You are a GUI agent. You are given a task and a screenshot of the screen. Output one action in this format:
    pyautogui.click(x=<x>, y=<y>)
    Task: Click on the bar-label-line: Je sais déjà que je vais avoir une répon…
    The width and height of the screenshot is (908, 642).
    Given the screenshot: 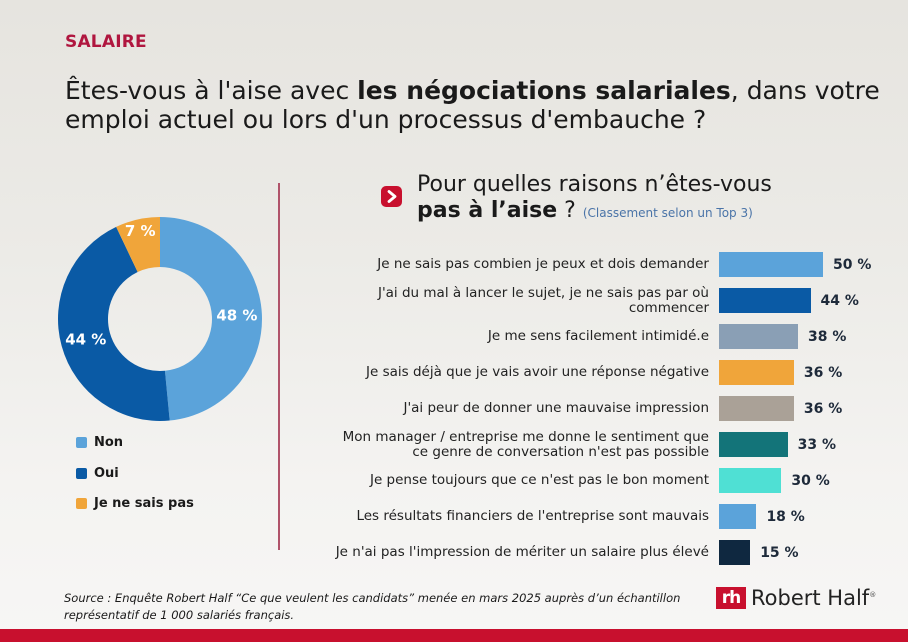 What is the action you would take?
    pyautogui.click(x=537, y=371)
    